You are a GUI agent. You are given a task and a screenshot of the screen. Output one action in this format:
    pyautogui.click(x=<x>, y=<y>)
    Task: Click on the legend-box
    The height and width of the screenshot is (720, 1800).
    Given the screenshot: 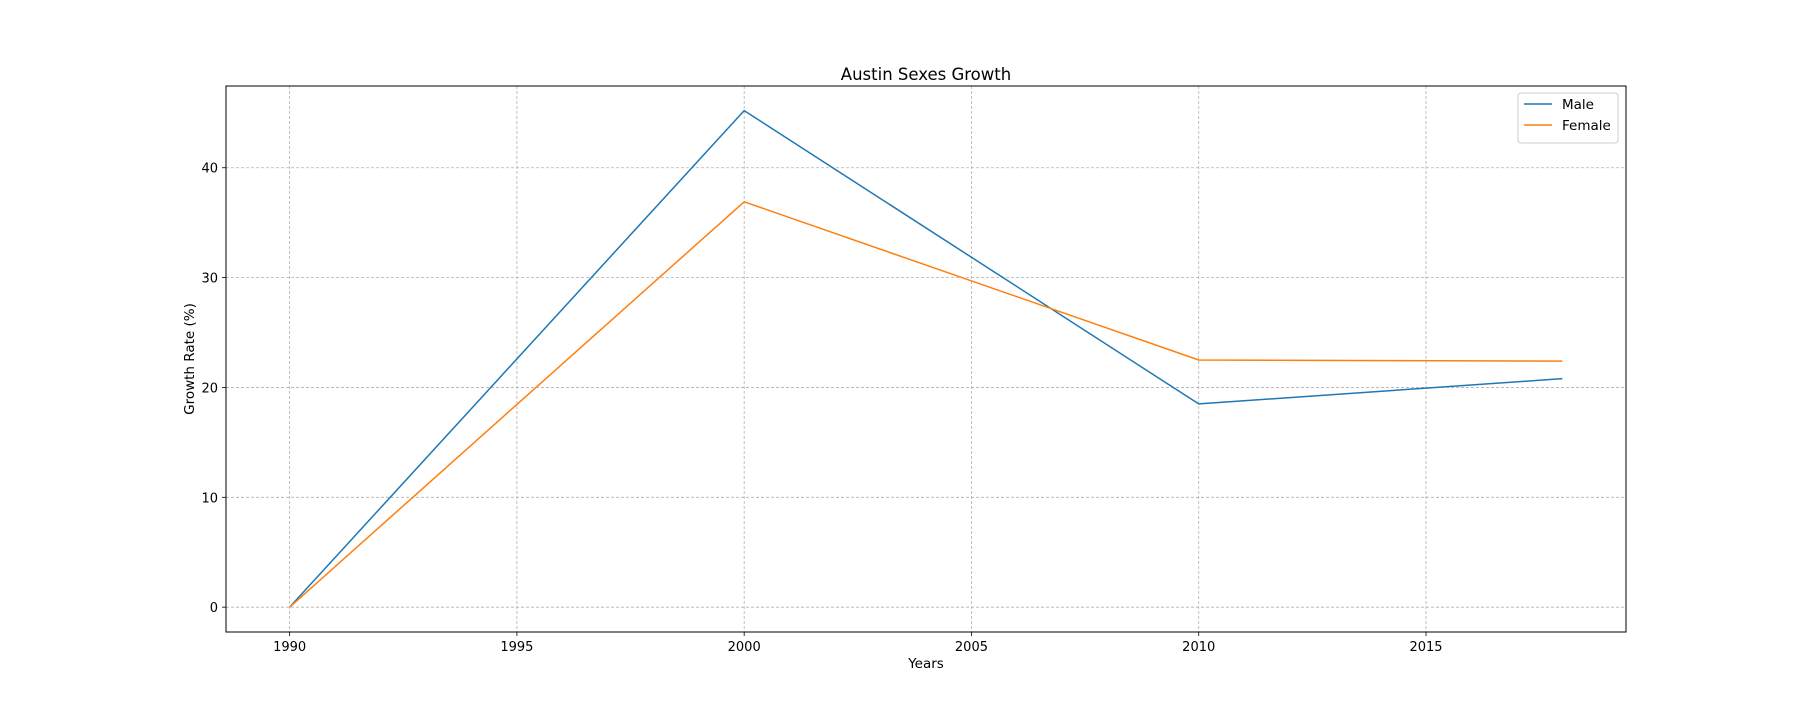 What is the action you would take?
    pyautogui.click(x=1568, y=118)
    